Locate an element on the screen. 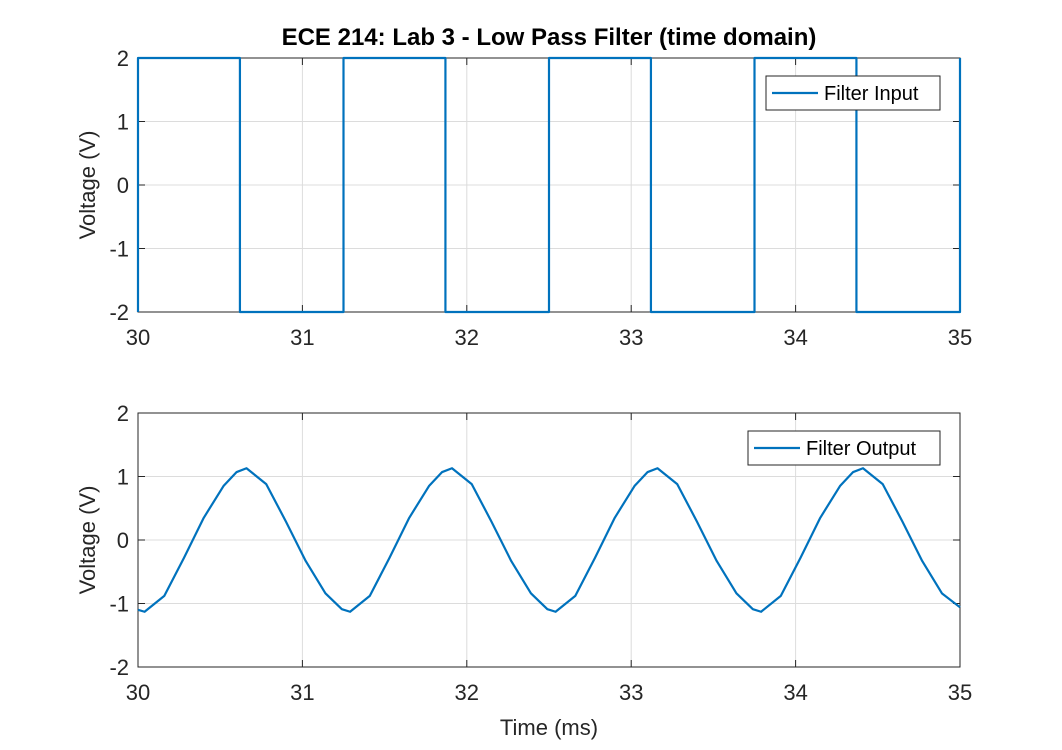 The height and width of the screenshot is (750, 1062). legend: Filter Output is located at coordinates (844, 448).